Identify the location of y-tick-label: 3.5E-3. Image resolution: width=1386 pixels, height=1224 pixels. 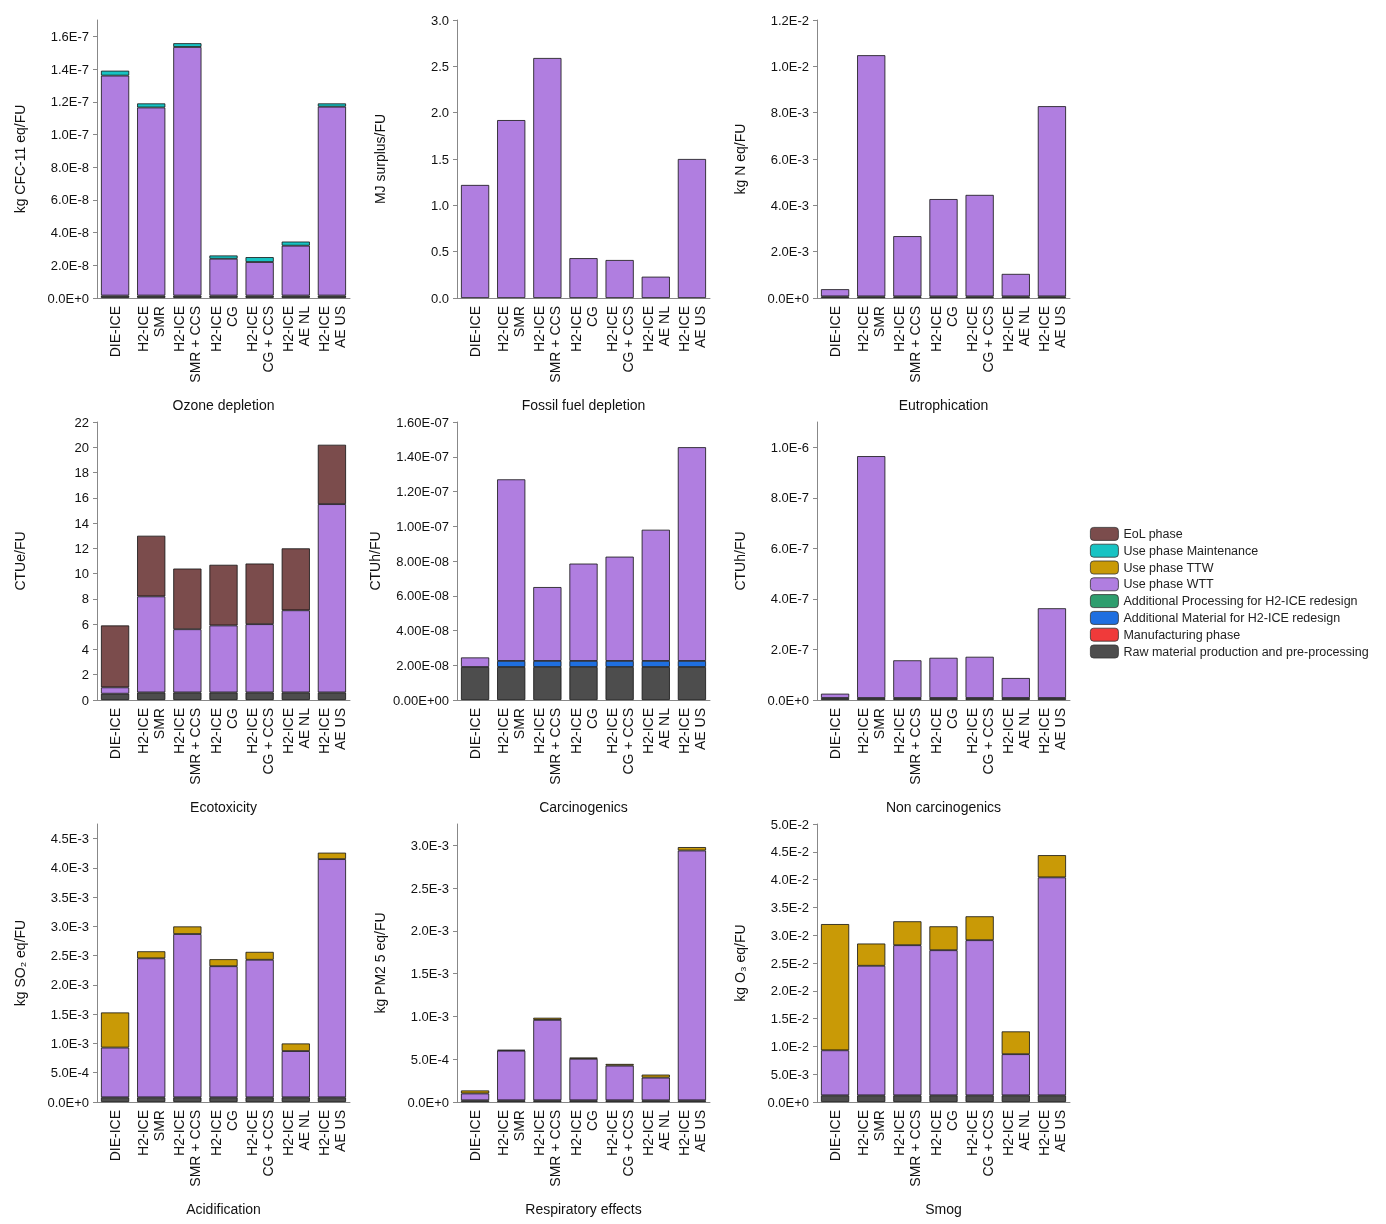
(69, 897).